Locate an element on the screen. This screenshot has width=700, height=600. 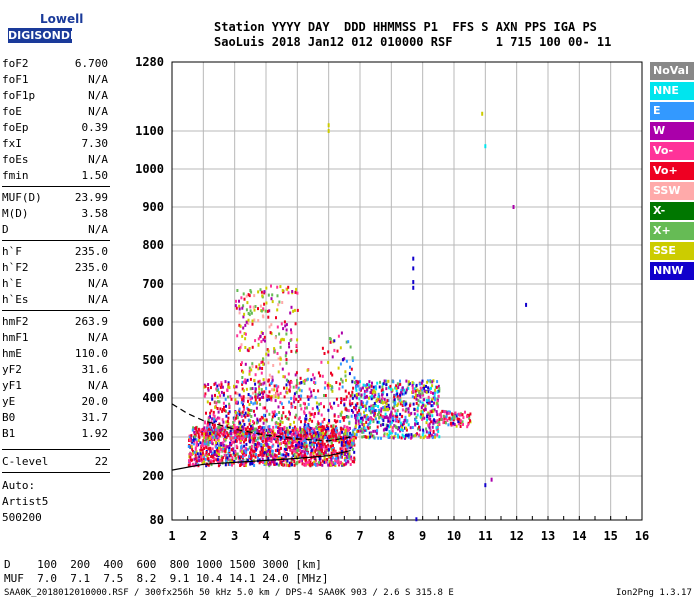
param-value: 7.30 is located at coordinates (95, 143).